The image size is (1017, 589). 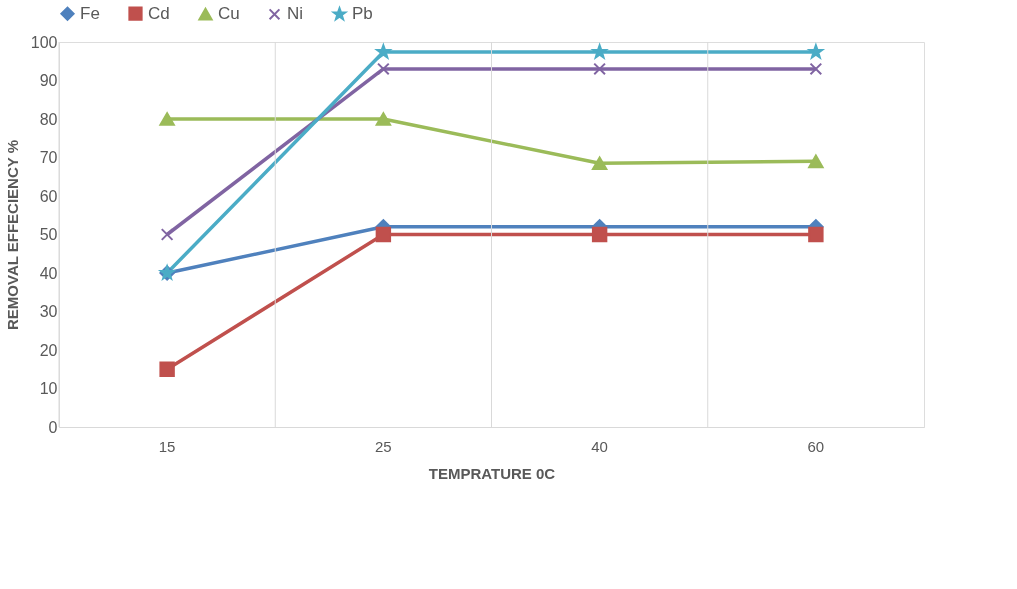 I want to click on legend-label: Cd, so click(x=159, y=13).